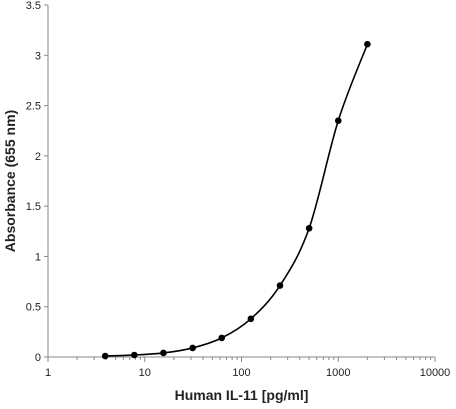 This screenshot has height=409, width=456. What do you see at coordinates (242, 395) in the screenshot?
I see `x-axis-title: Human IL-11 [pg/ml]` at bounding box center [242, 395].